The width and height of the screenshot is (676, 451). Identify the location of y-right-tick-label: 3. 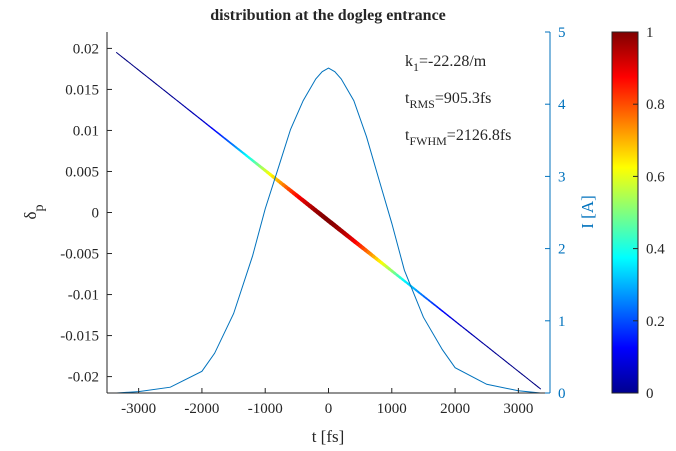
(562, 177).